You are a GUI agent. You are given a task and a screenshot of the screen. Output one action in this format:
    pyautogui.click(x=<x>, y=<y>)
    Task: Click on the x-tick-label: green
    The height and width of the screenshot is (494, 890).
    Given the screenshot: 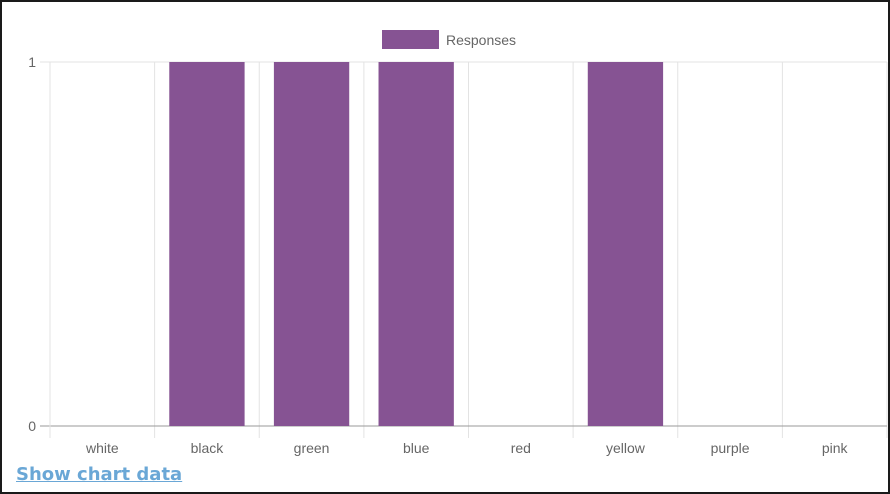 What is the action you would take?
    pyautogui.click(x=312, y=448)
    